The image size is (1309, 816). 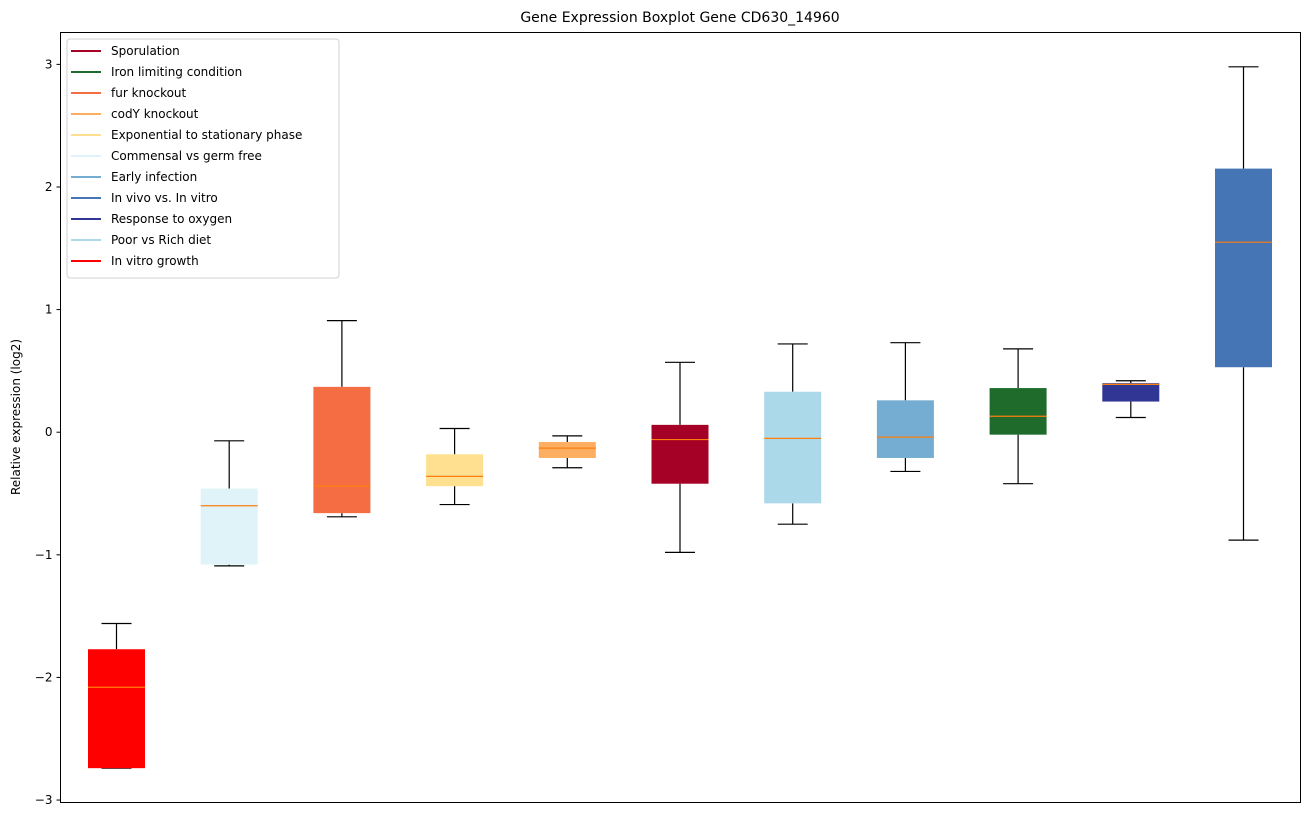 What do you see at coordinates (176, 72) in the screenshot?
I see `legend-label: Iron limiting condition` at bounding box center [176, 72].